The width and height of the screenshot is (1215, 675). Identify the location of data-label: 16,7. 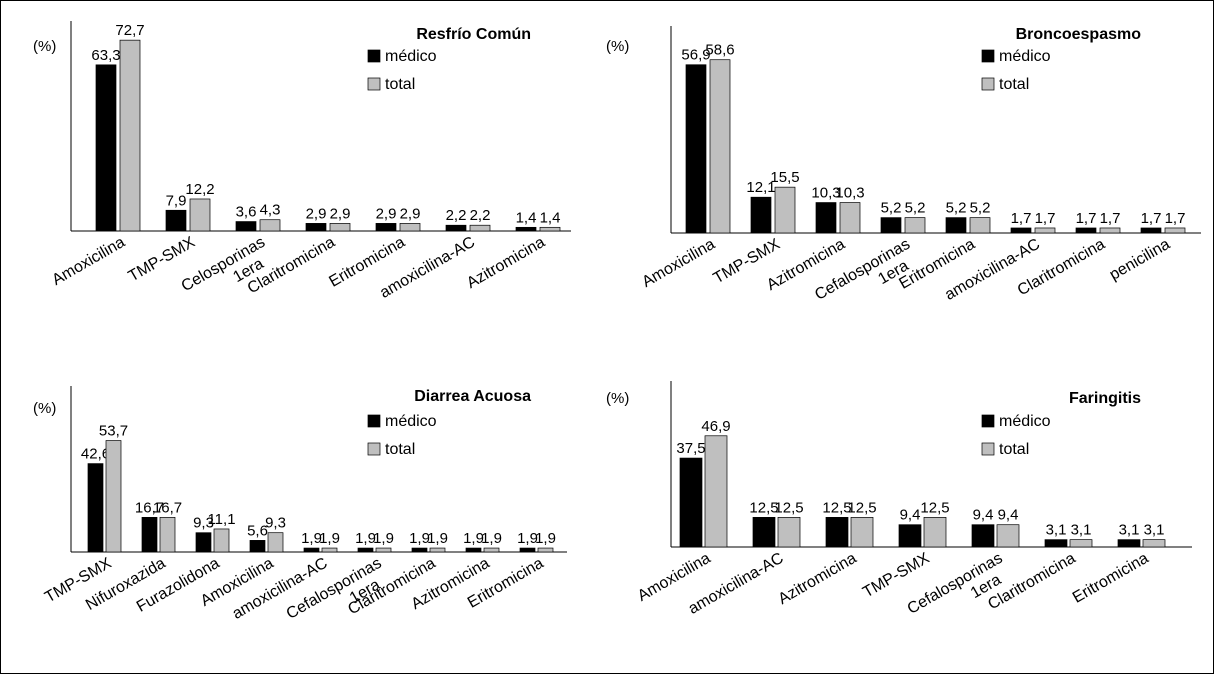
(149, 507).